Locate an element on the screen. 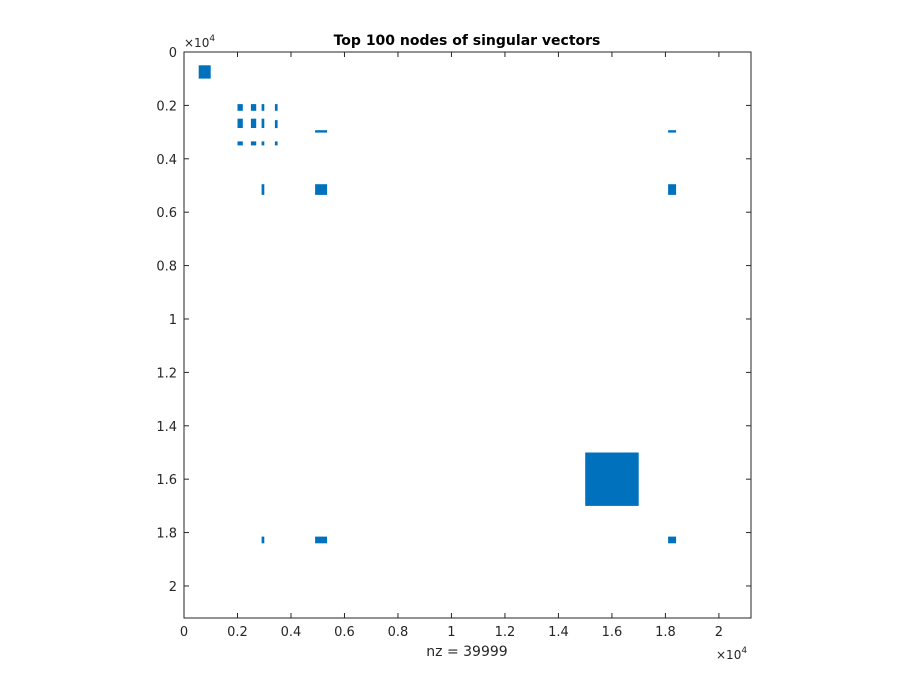 The width and height of the screenshot is (903, 695). x-tick-label: 0 is located at coordinates (184, 632).